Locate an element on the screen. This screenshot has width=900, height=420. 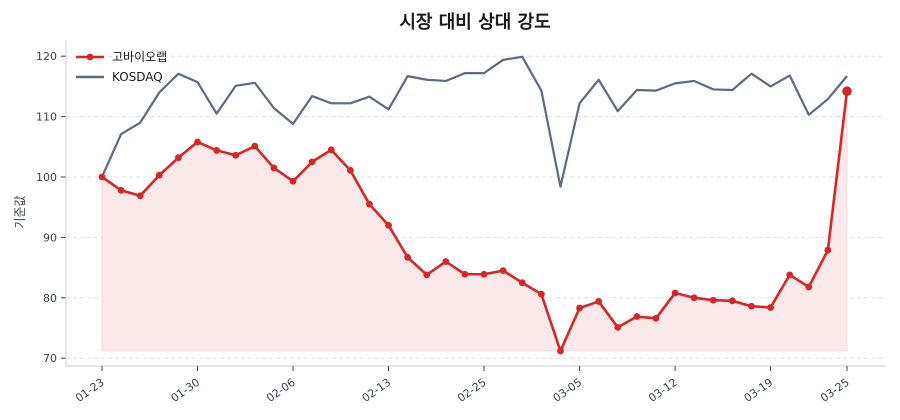
x-tick-label: 03-25 is located at coordinates (835, 390).